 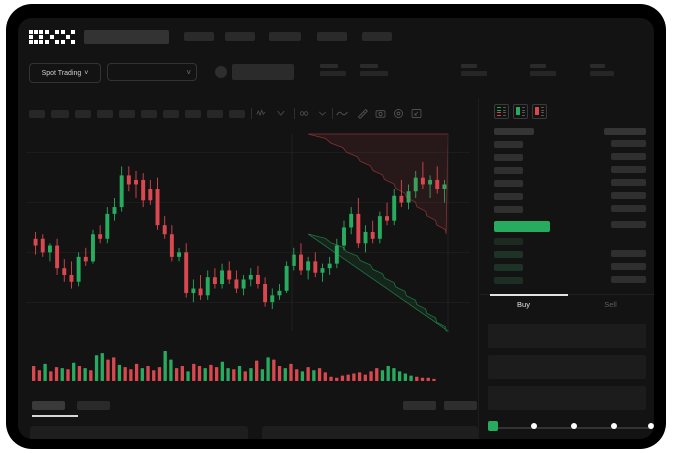 What do you see at coordinates (61, 73) in the screenshot?
I see `trading-mode-label: Spot Trading` at bounding box center [61, 73].